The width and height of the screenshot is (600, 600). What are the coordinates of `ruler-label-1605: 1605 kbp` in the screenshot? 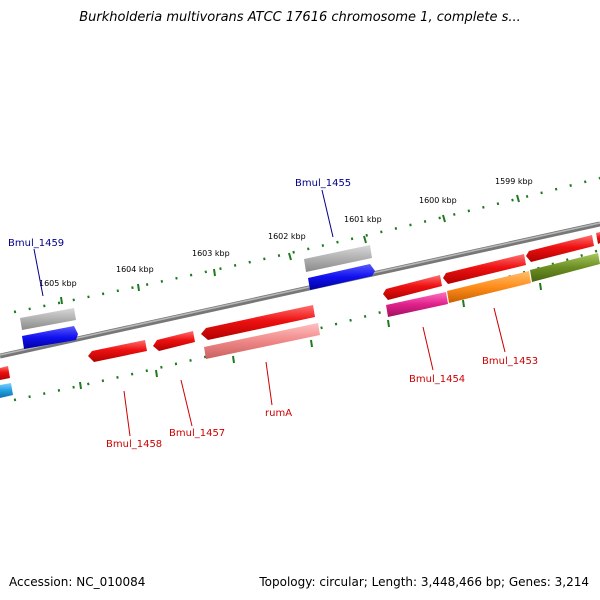 It's located at (58, 283).